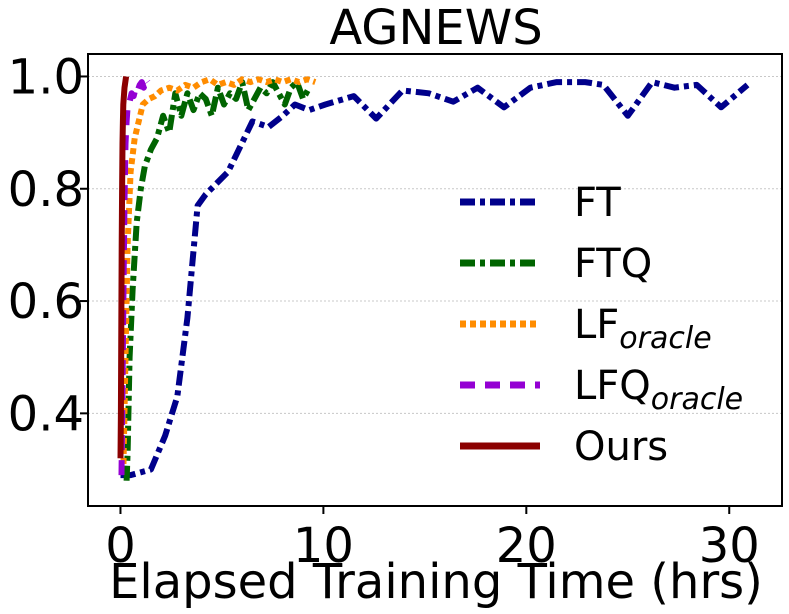 The image size is (789, 614). I want to click on x-tick-label-0: 0, so click(120, 546).